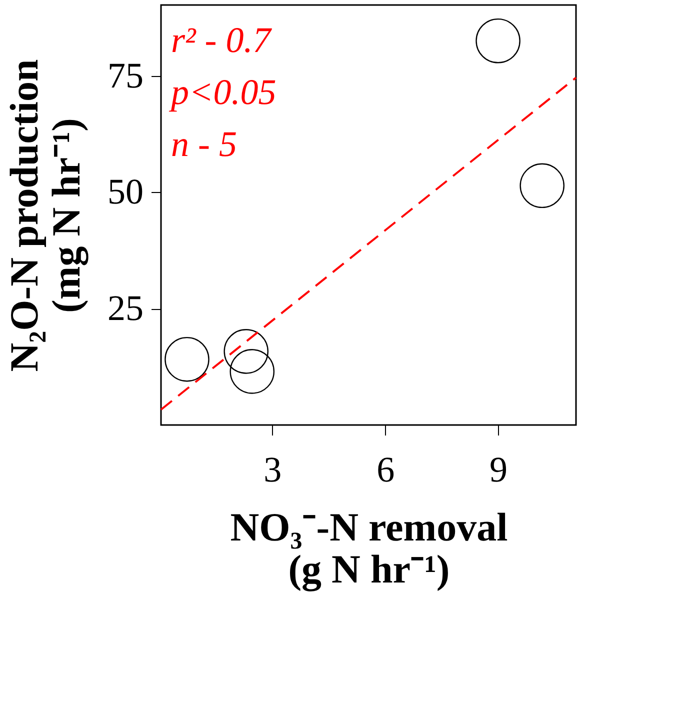 This screenshot has width=685, height=704. Describe the element at coordinates (45, 215) in the screenshot. I see `y-axis-title: N₂O-N production (mg N hr⁻¹)` at that location.